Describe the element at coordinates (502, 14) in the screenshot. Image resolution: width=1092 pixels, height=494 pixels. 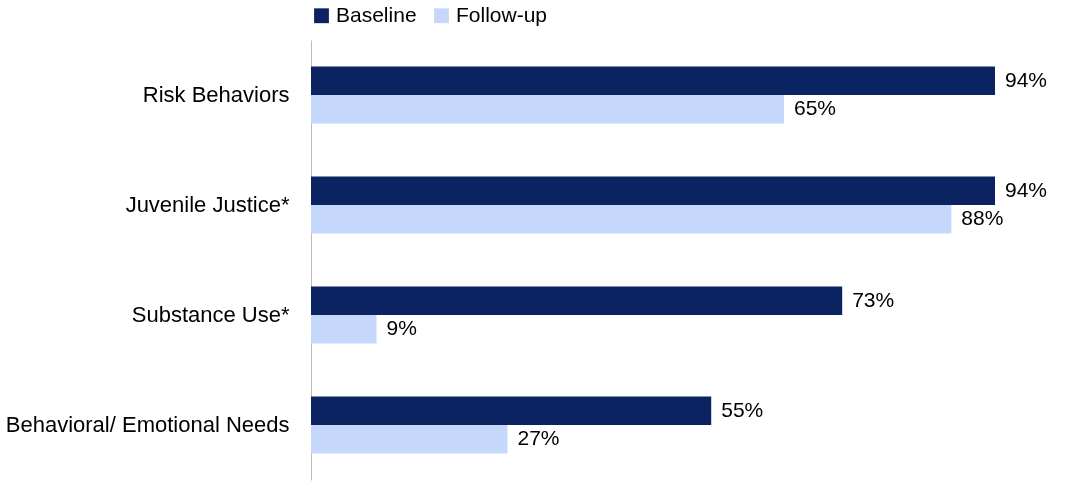
I see `legend-label: Follow-up` at that location.